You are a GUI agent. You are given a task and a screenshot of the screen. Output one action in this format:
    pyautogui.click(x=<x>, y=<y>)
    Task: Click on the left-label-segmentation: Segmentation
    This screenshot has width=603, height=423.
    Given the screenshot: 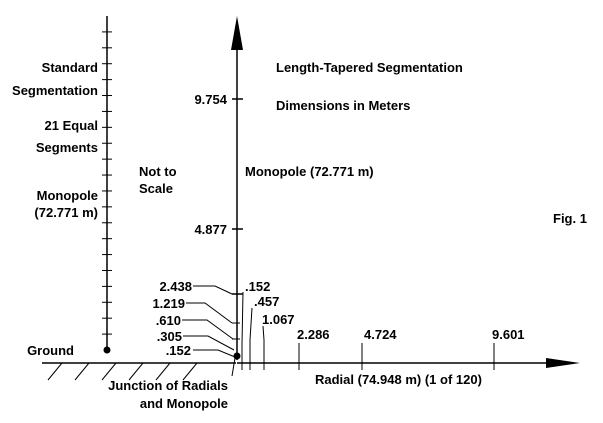 What is the action you would take?
    pyautogui.click(x=55, y=90)
    